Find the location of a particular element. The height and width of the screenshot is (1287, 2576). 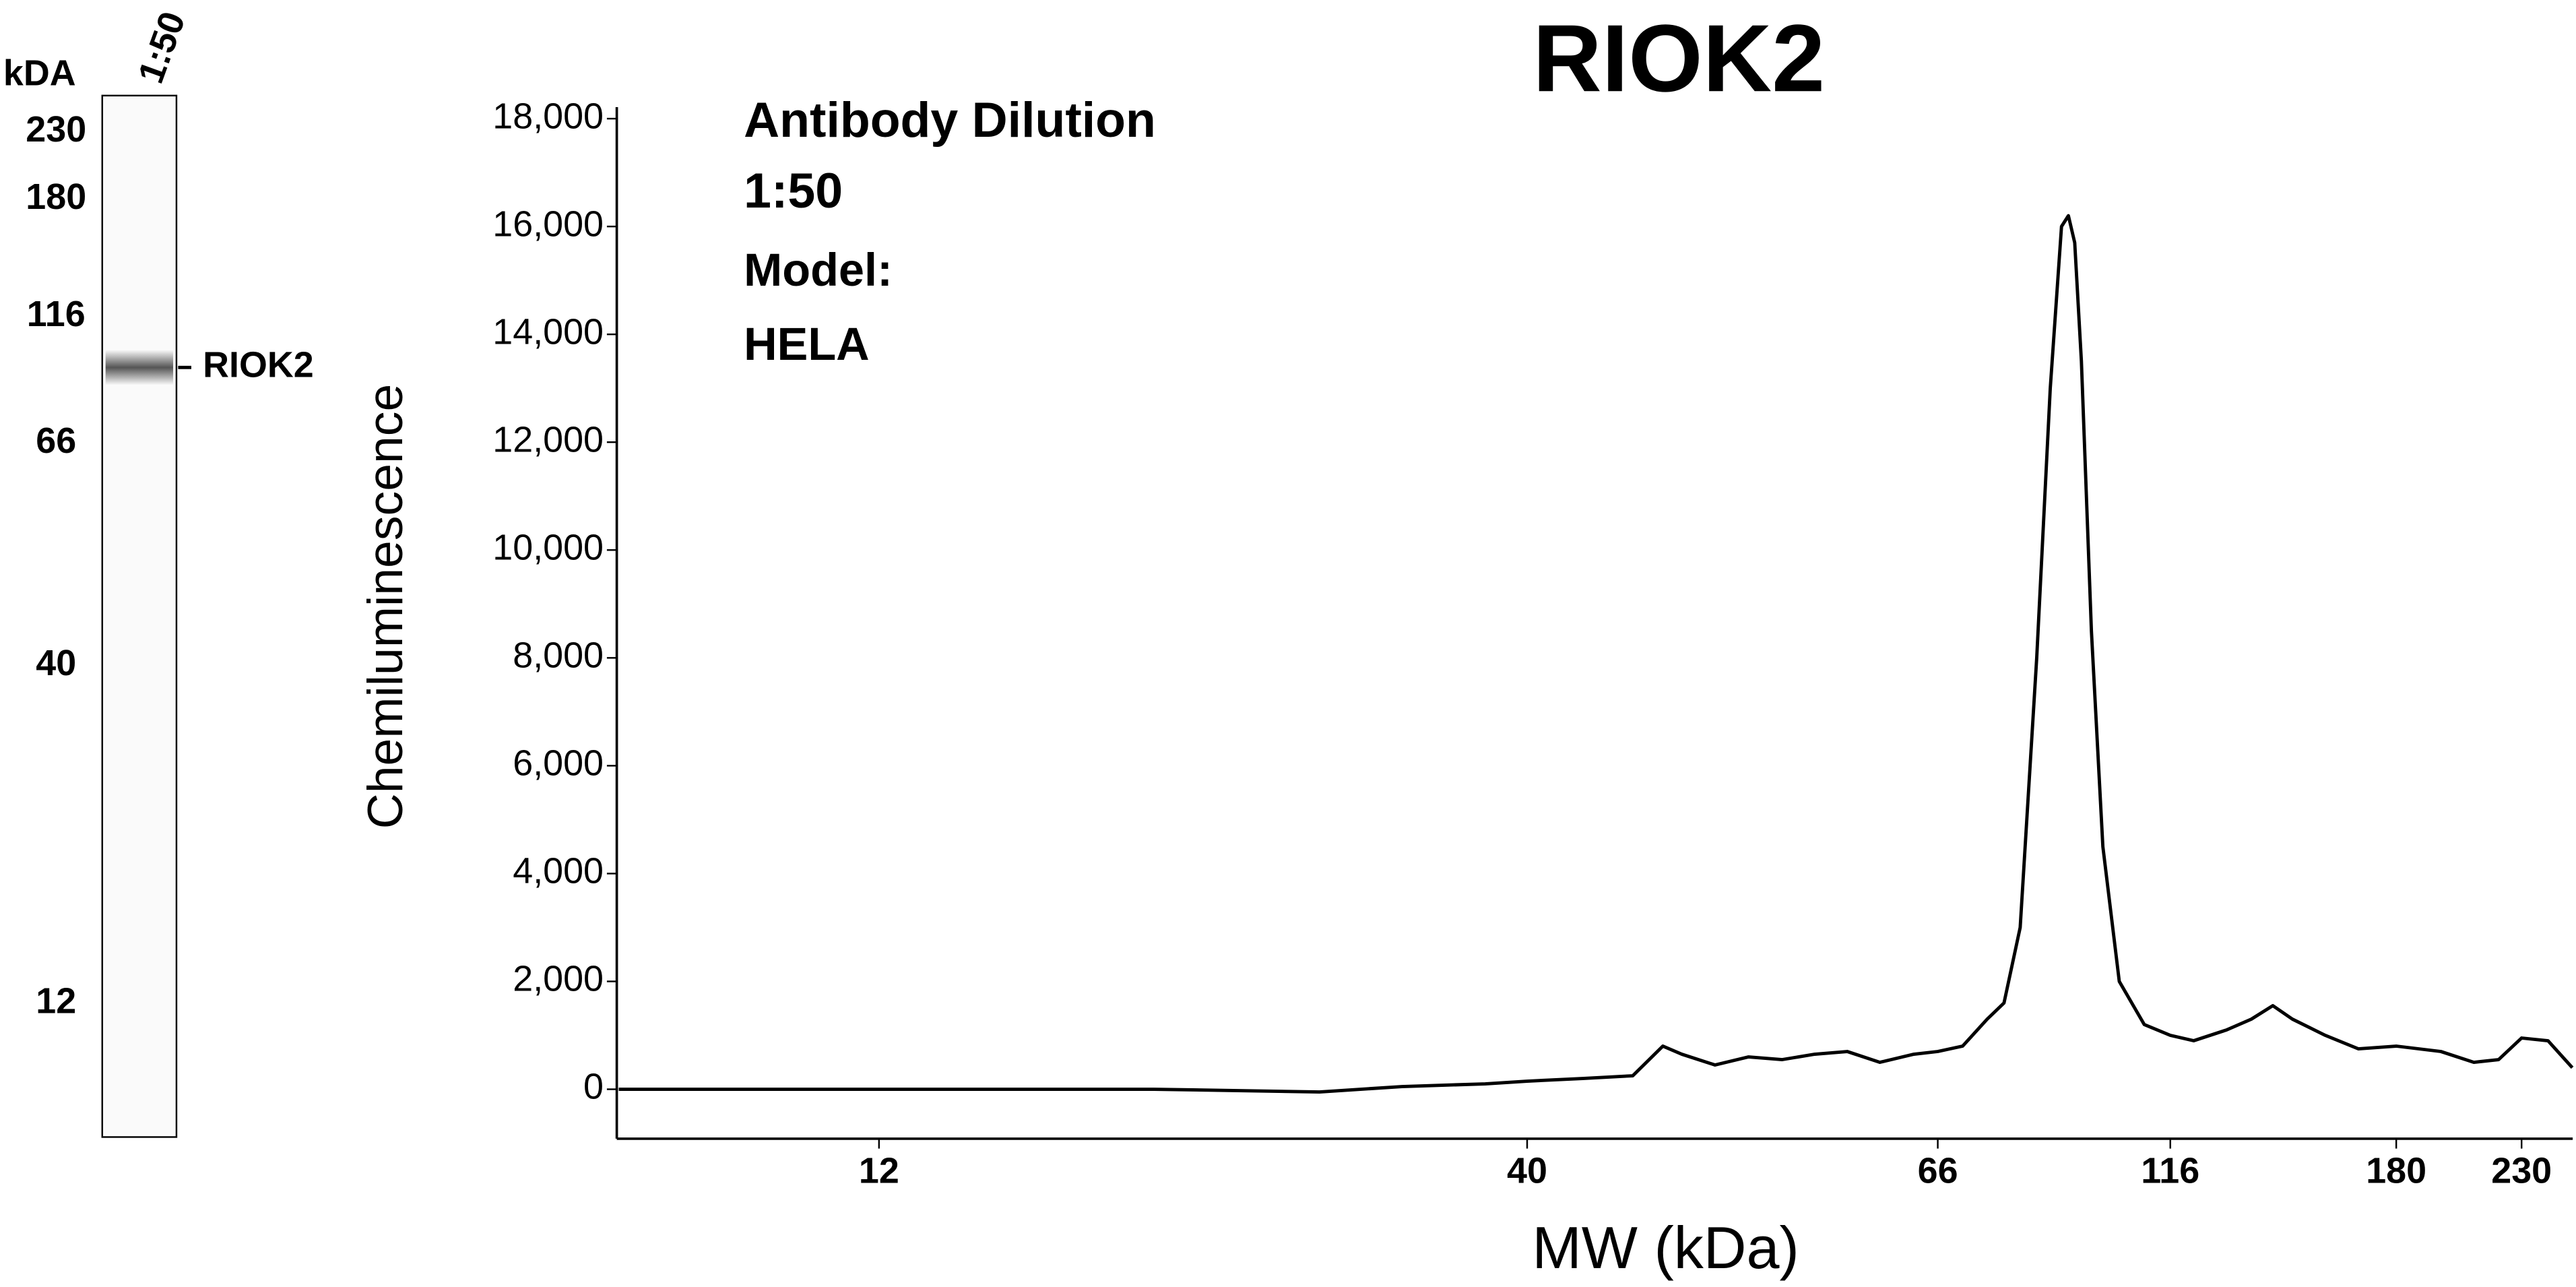

lane is located at coordinates (140, 616).